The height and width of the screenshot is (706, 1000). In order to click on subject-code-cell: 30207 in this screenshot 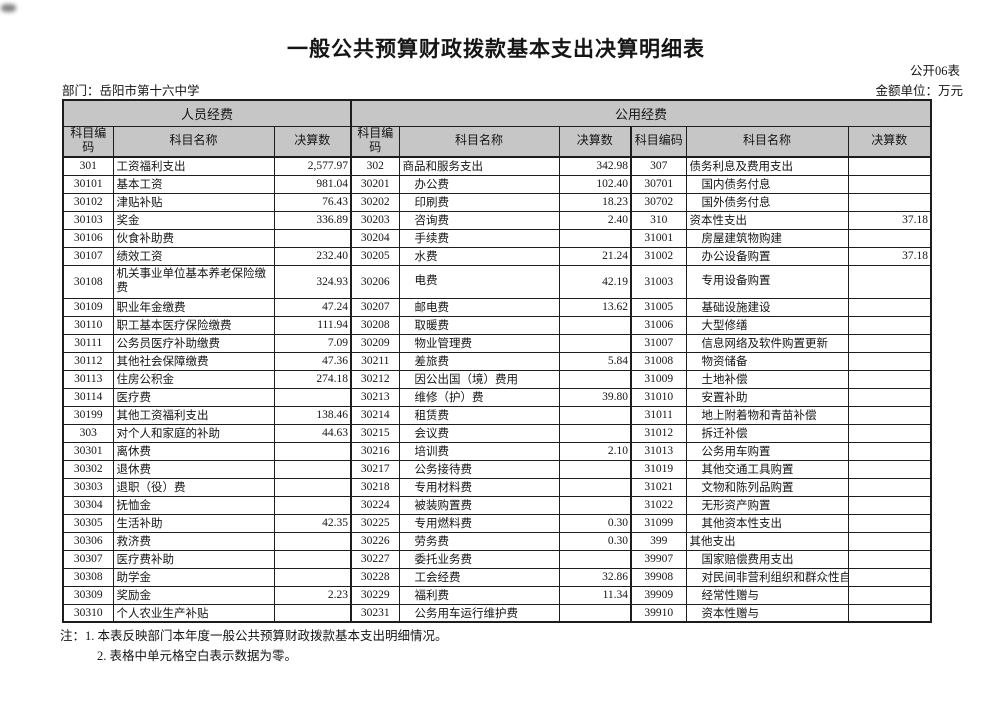, I will do `click(375, 307)`.